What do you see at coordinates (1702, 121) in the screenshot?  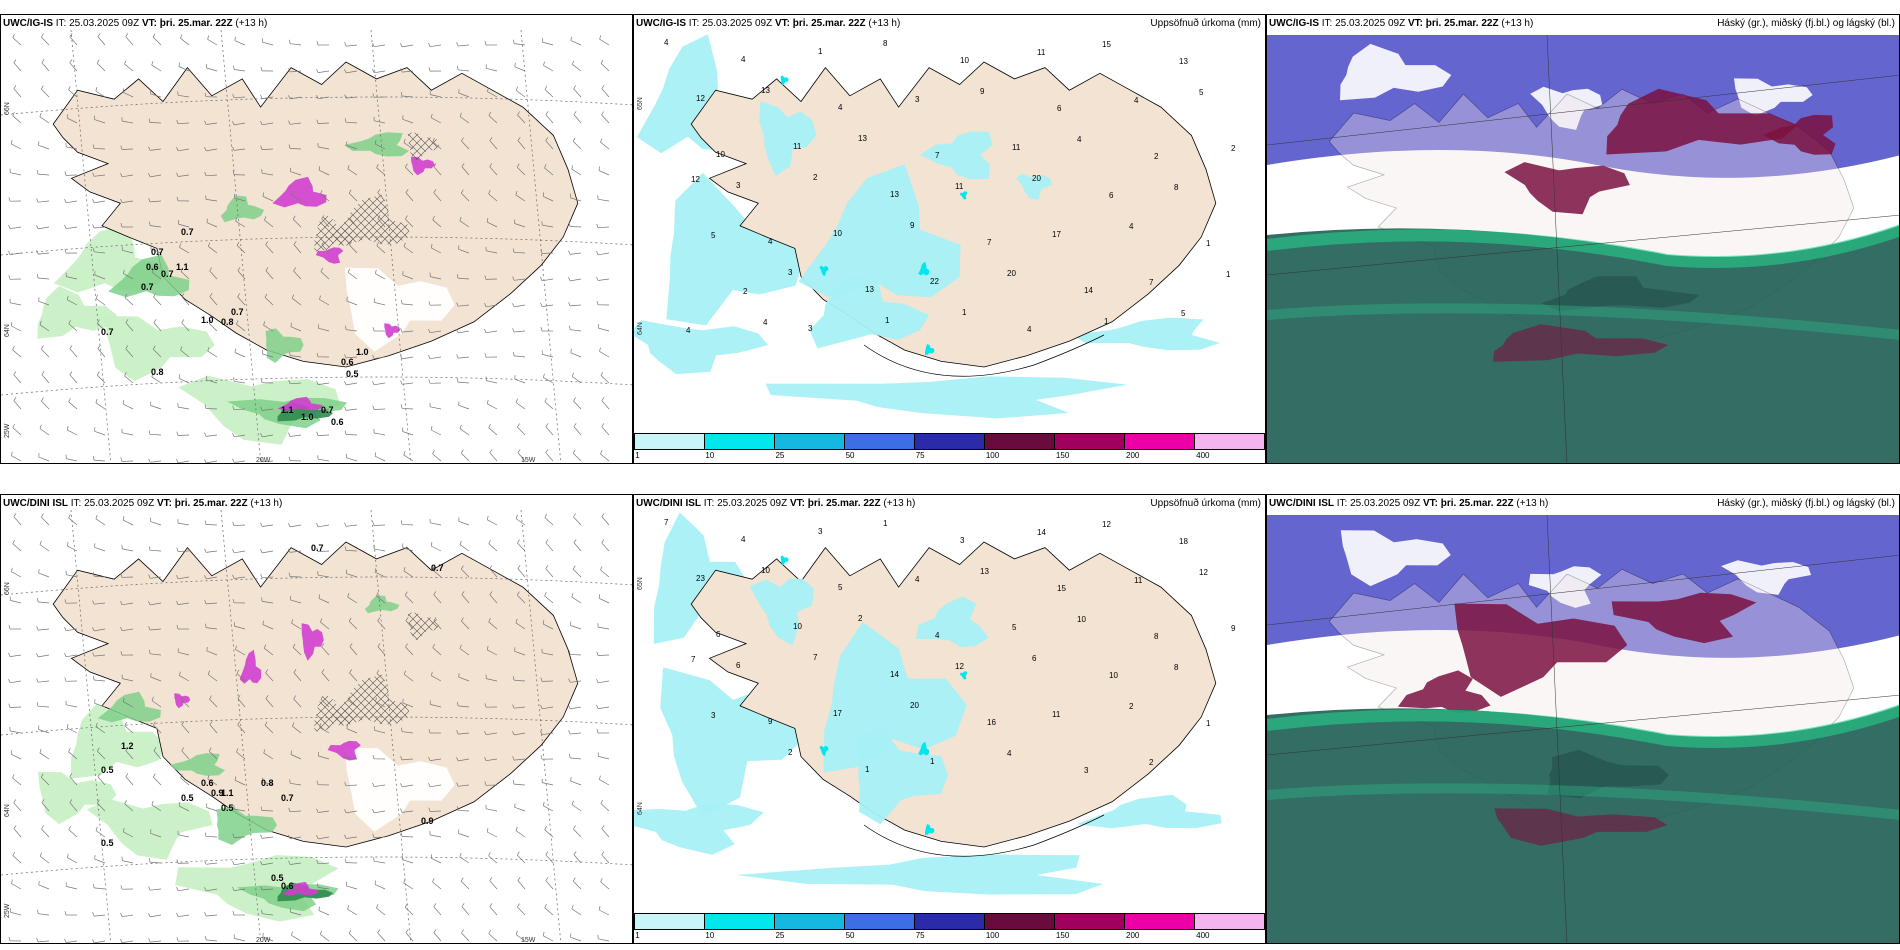 I see `mid-cloud-area` at bounding box center [1702, 121].